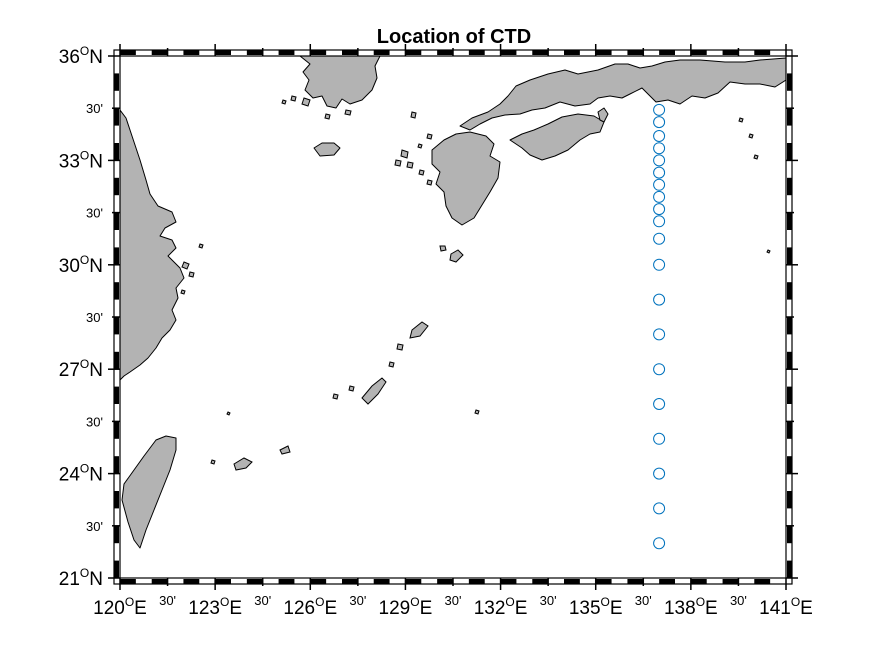 This screenshot has width=875, height=656. I want to click on x-tick-label: 138OE, so click(691, 607).